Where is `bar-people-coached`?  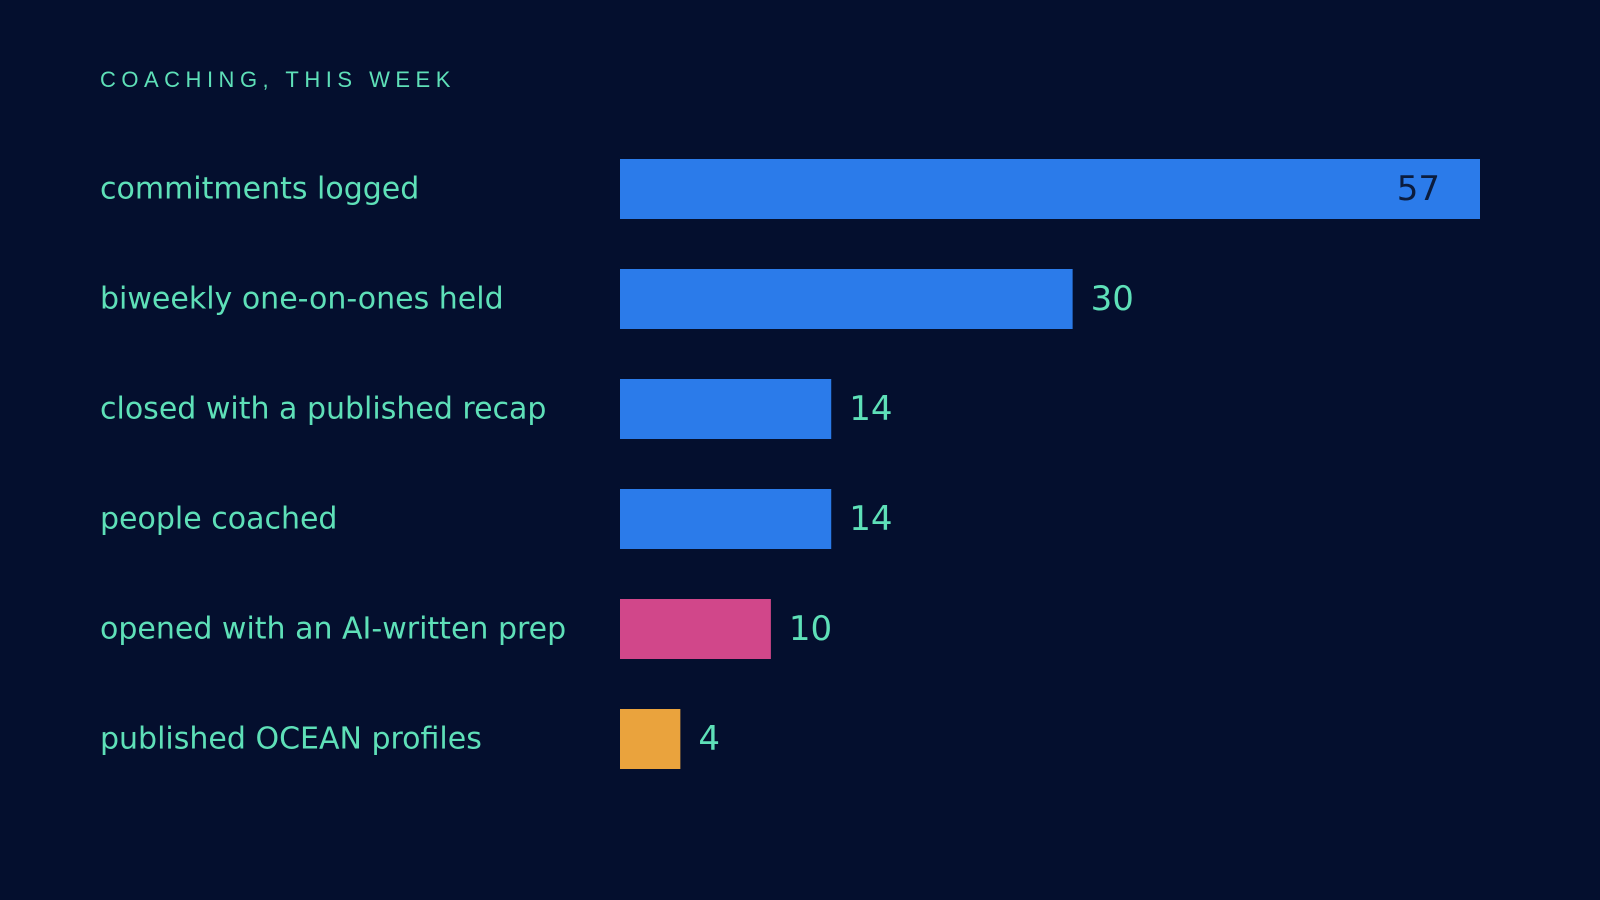
bar-people-coached is located at coordinates (726, 519).